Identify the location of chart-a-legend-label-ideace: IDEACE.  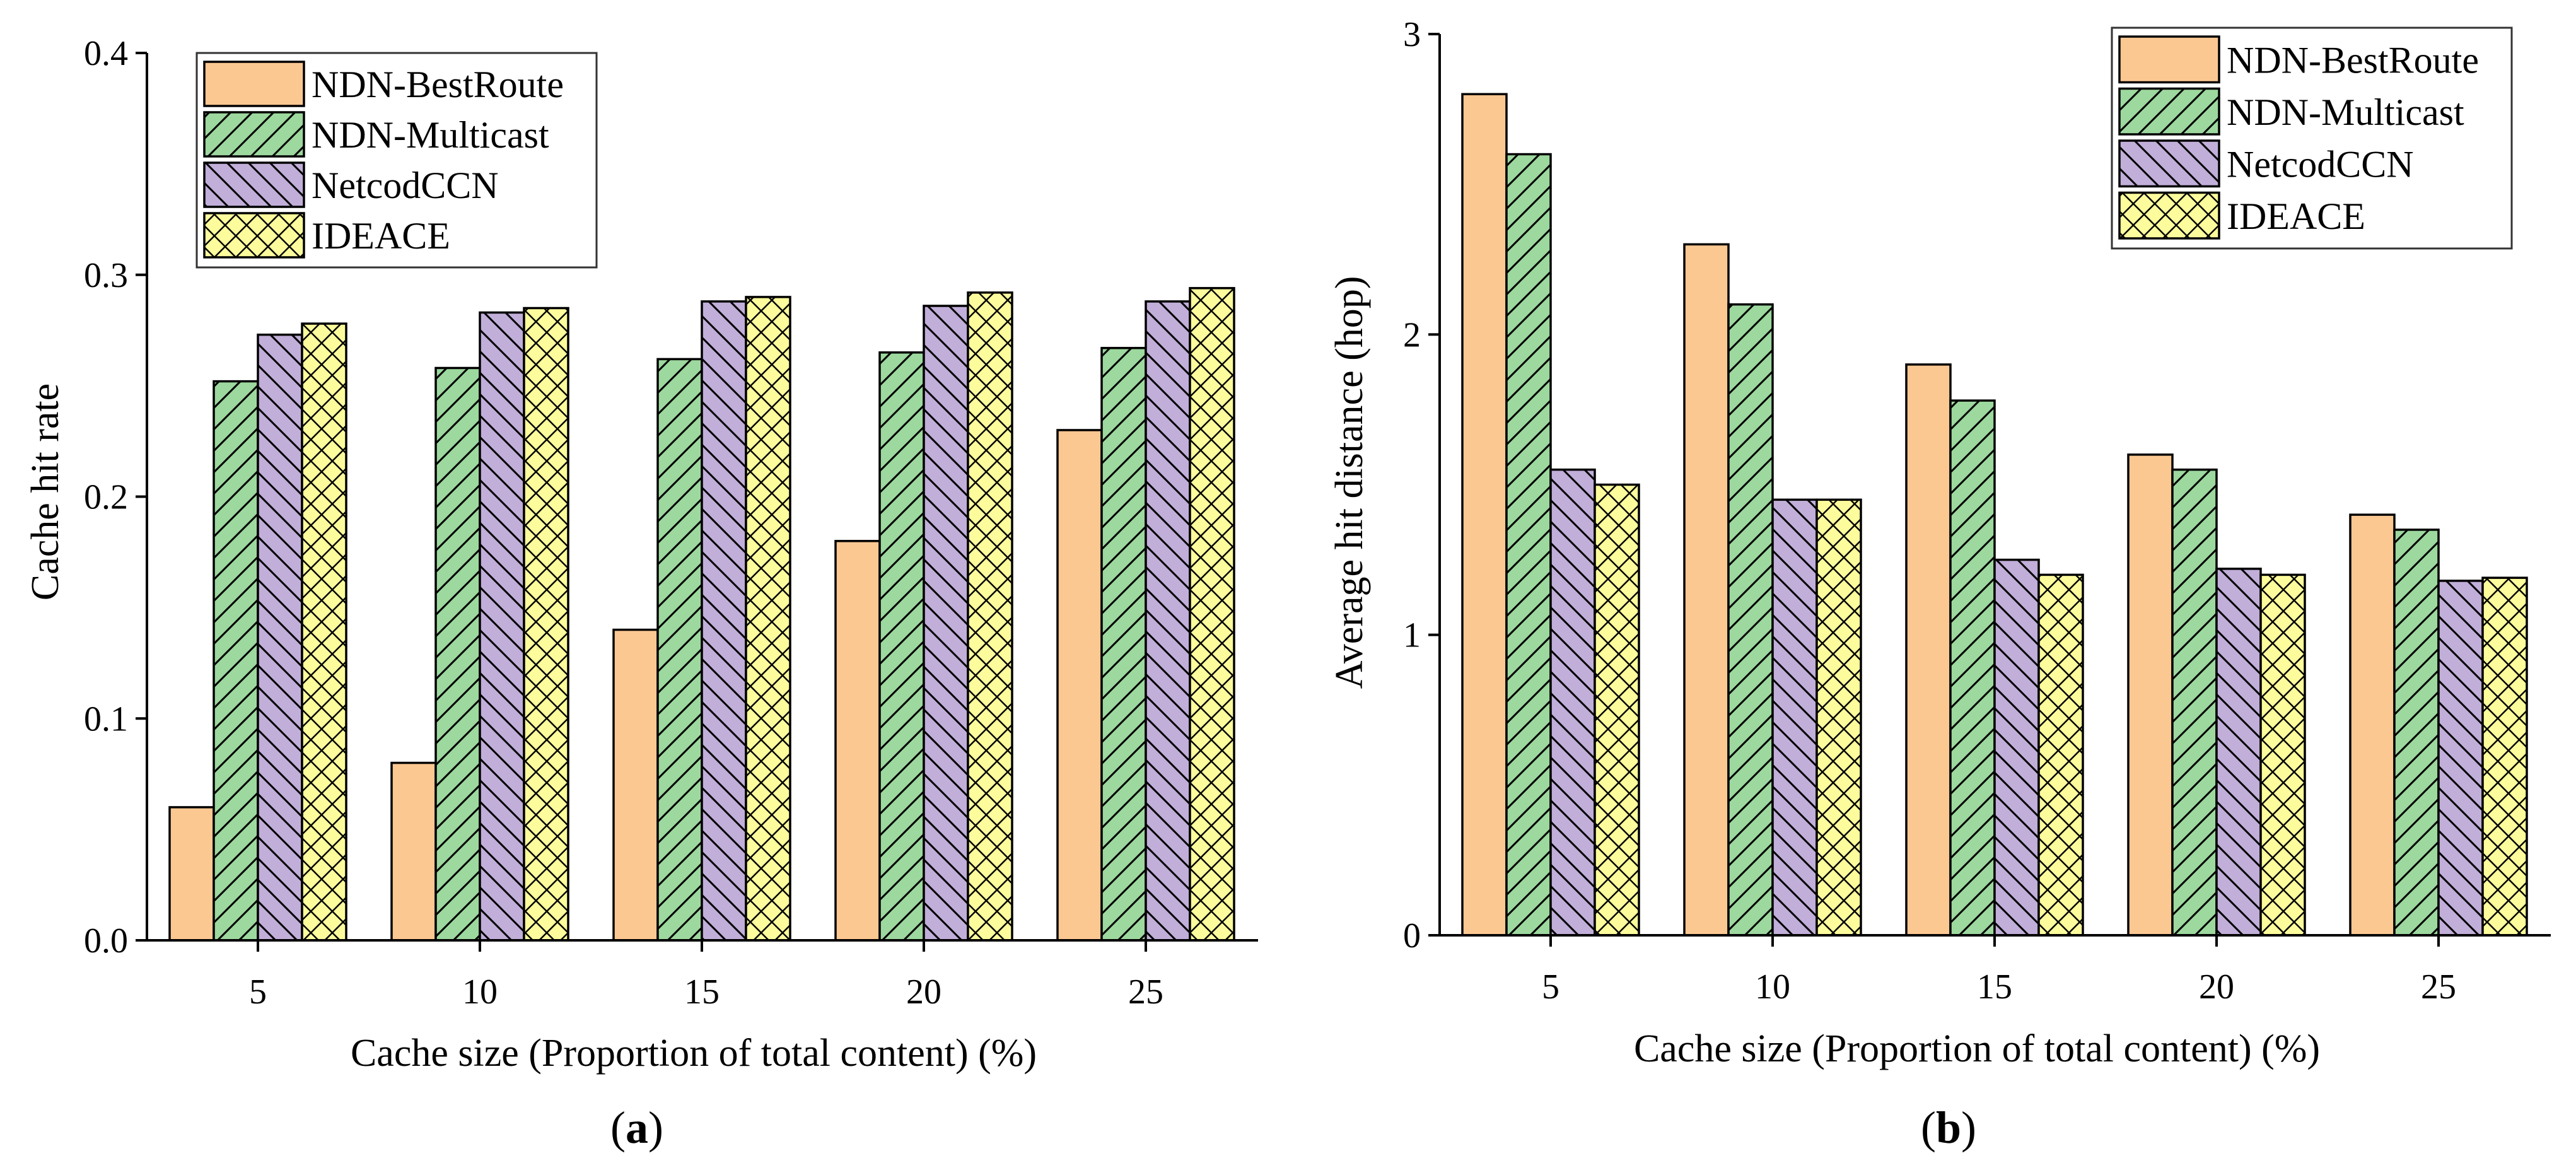
(381, 236).